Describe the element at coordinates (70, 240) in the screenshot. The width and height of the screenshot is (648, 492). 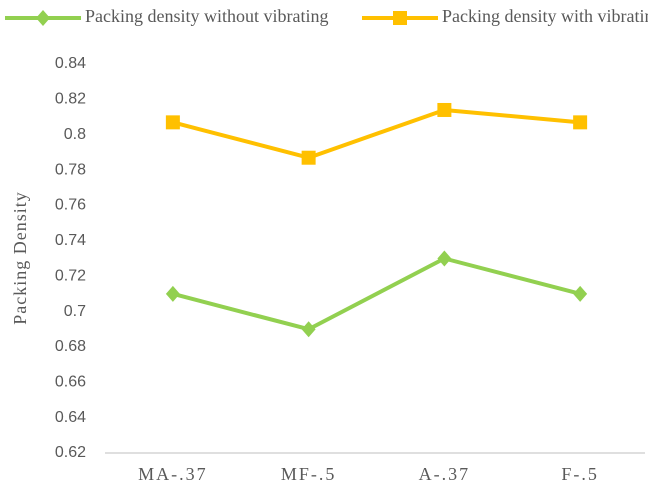
I see `y-tick-label: 0.74` at that location.